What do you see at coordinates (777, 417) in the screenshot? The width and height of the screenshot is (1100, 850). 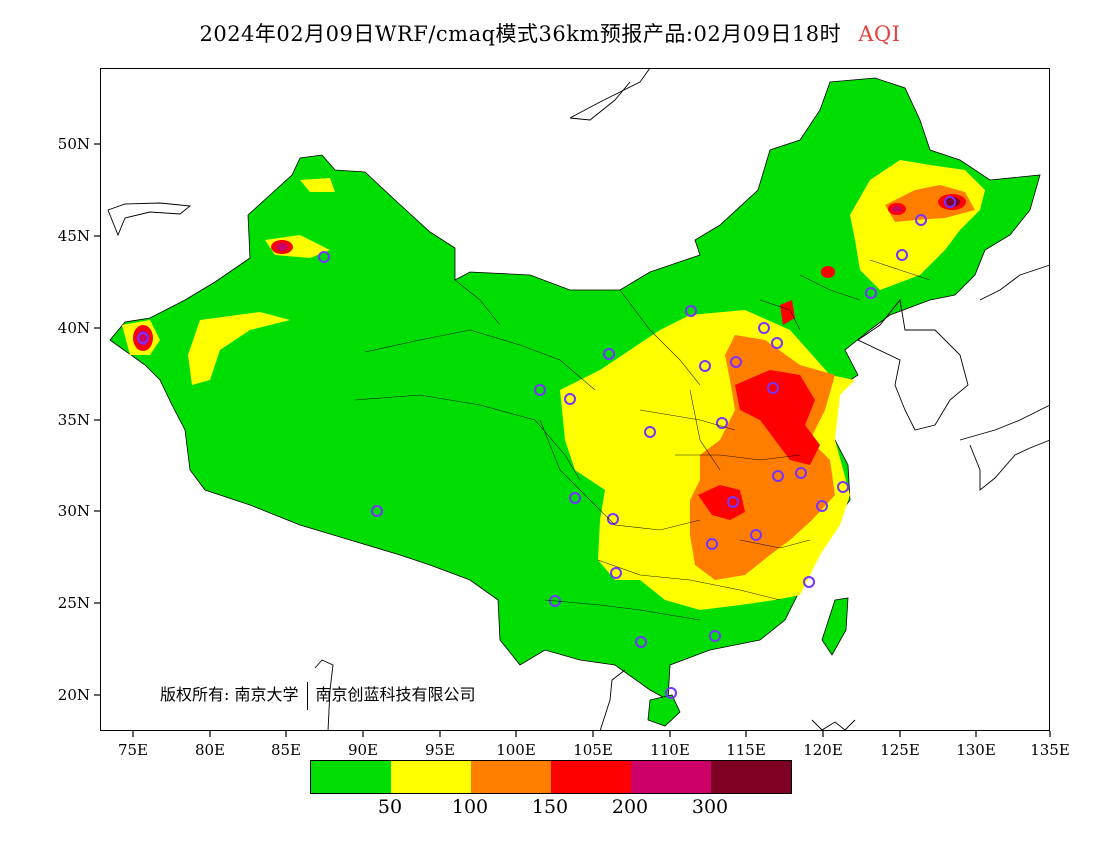 I see `aqi-zone-unhealthy-huabei` at bounding box center [777, 417].